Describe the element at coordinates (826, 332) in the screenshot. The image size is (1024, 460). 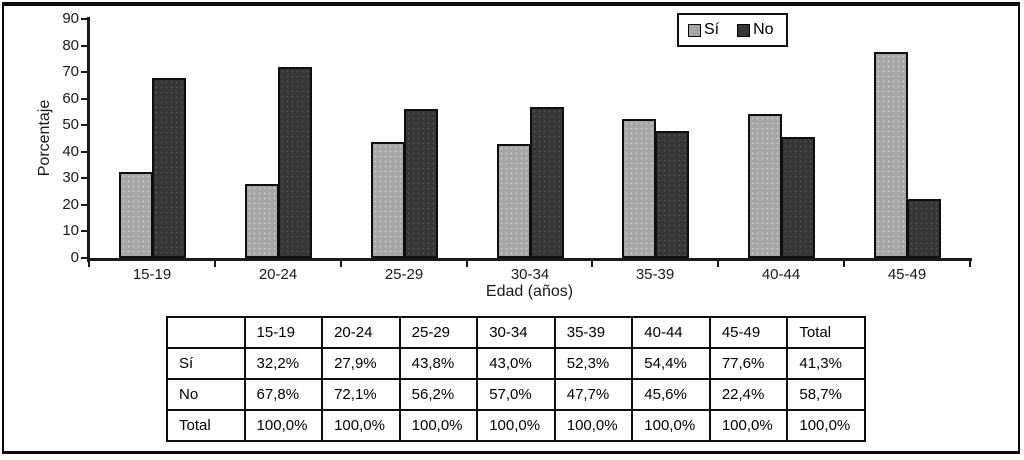
I see `table-col-header: Total` at that location.